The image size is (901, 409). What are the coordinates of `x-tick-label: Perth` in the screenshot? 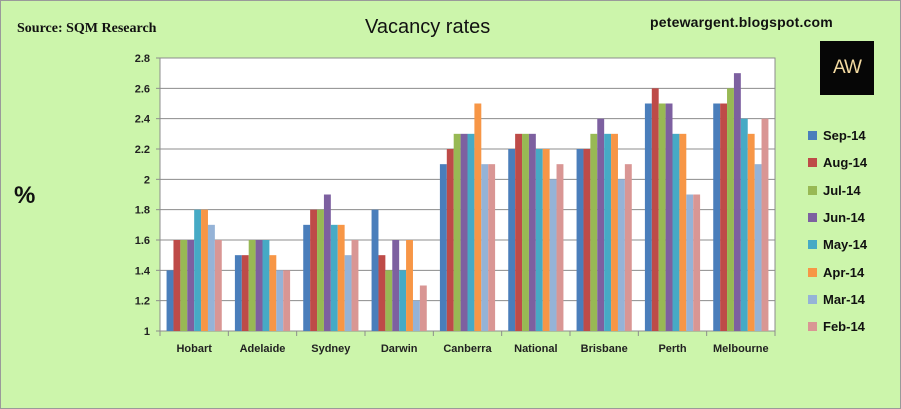 It's located at (672, 349).